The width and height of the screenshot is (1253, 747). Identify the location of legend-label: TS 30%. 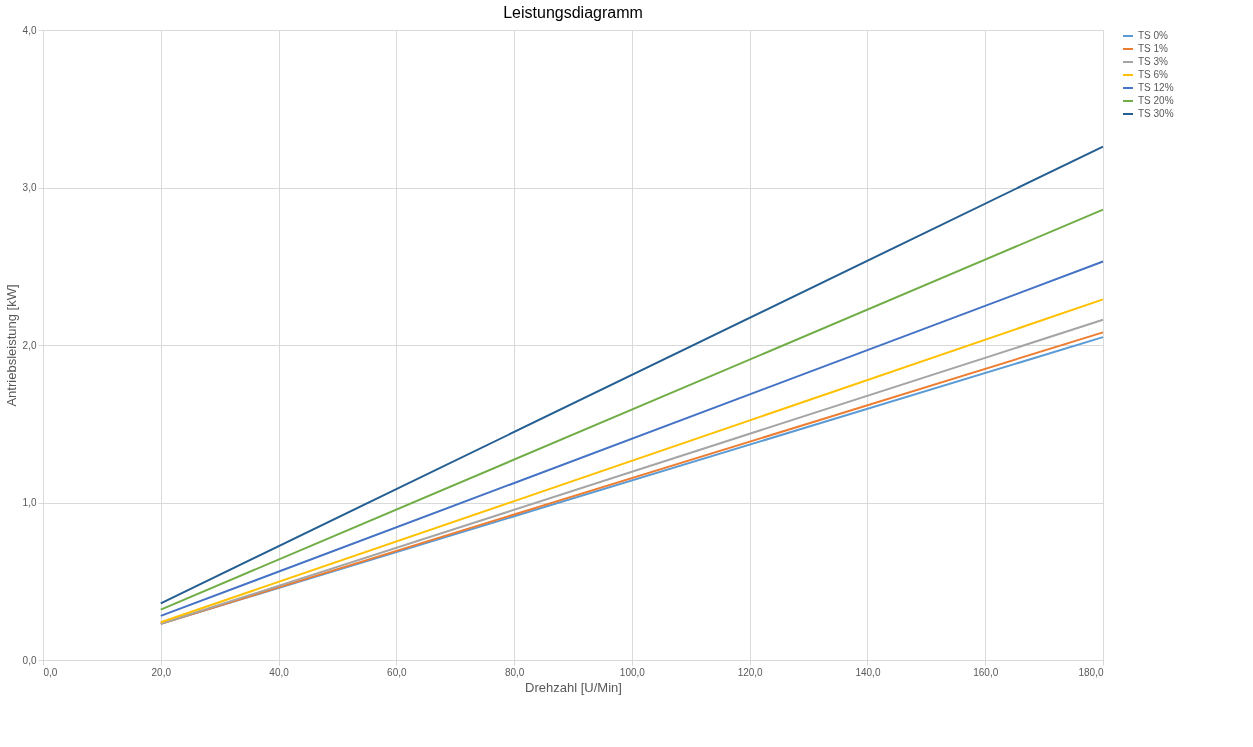
(1156, 113).